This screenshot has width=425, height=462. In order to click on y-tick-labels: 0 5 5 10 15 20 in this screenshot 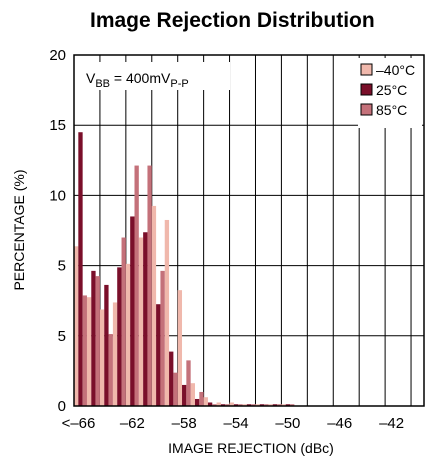, I will do `click(57, 231)`.